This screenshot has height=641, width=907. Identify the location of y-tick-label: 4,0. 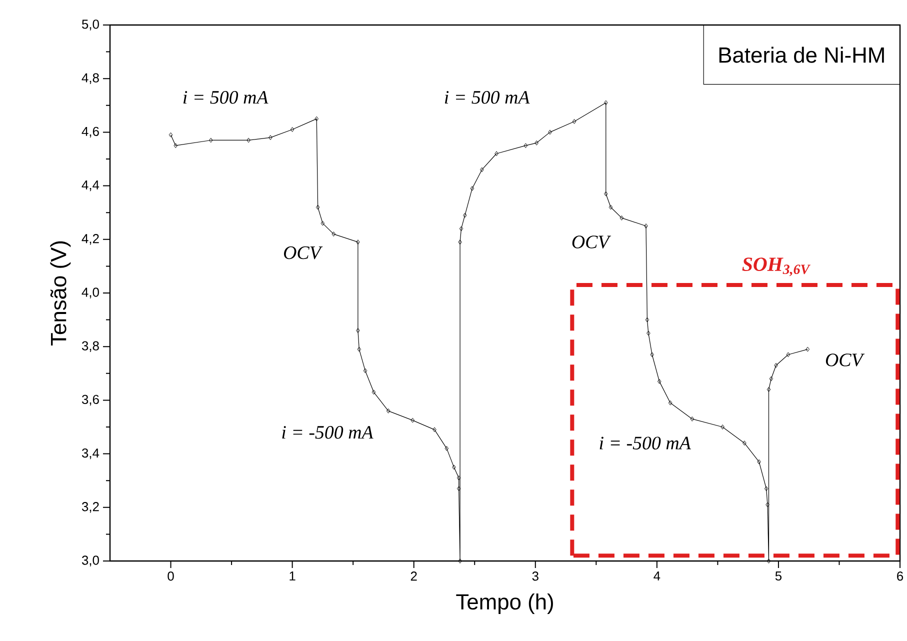
(90, 293).